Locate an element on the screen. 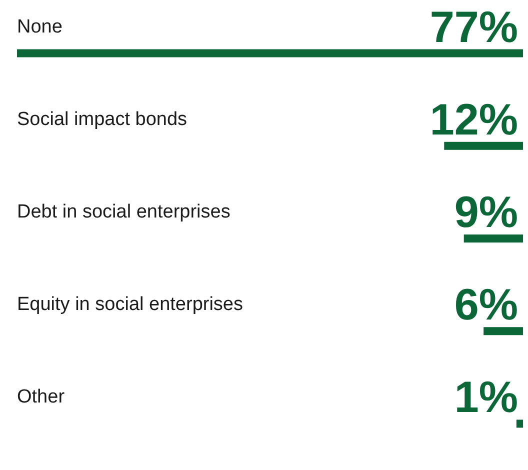 The image size is (528, 470). y-tick-label: Equity in social enterprises is located at coordinates (130, 305).